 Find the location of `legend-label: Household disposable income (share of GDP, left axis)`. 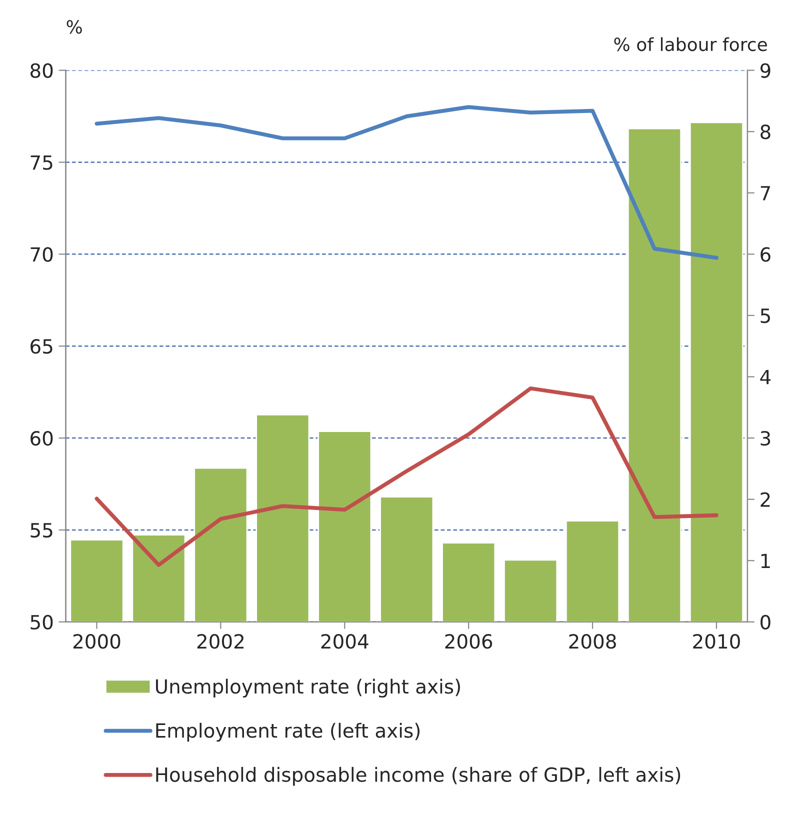

legend-label: Household disposable income (share of GDP, left axis) is located at coordinates (418, 776).